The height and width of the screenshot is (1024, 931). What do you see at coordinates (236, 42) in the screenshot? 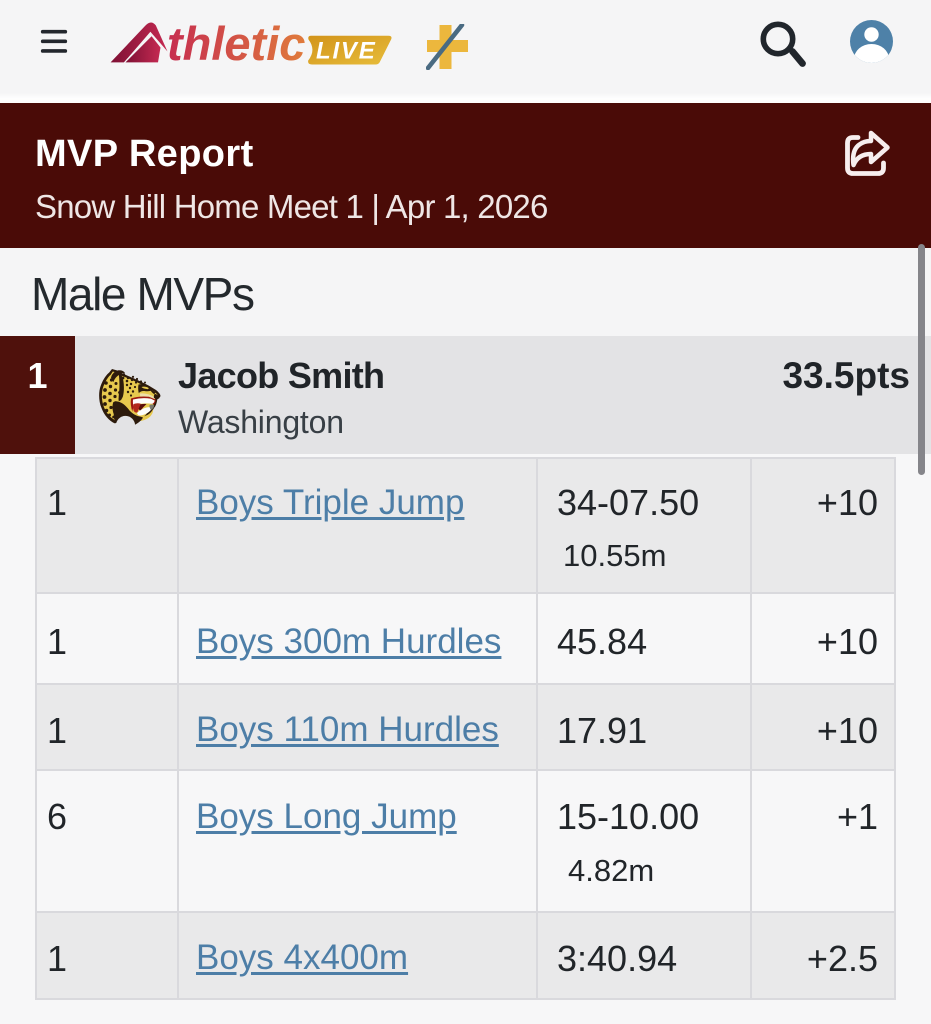
I see `svg-text: thletic` at bounding box center [236, 42].